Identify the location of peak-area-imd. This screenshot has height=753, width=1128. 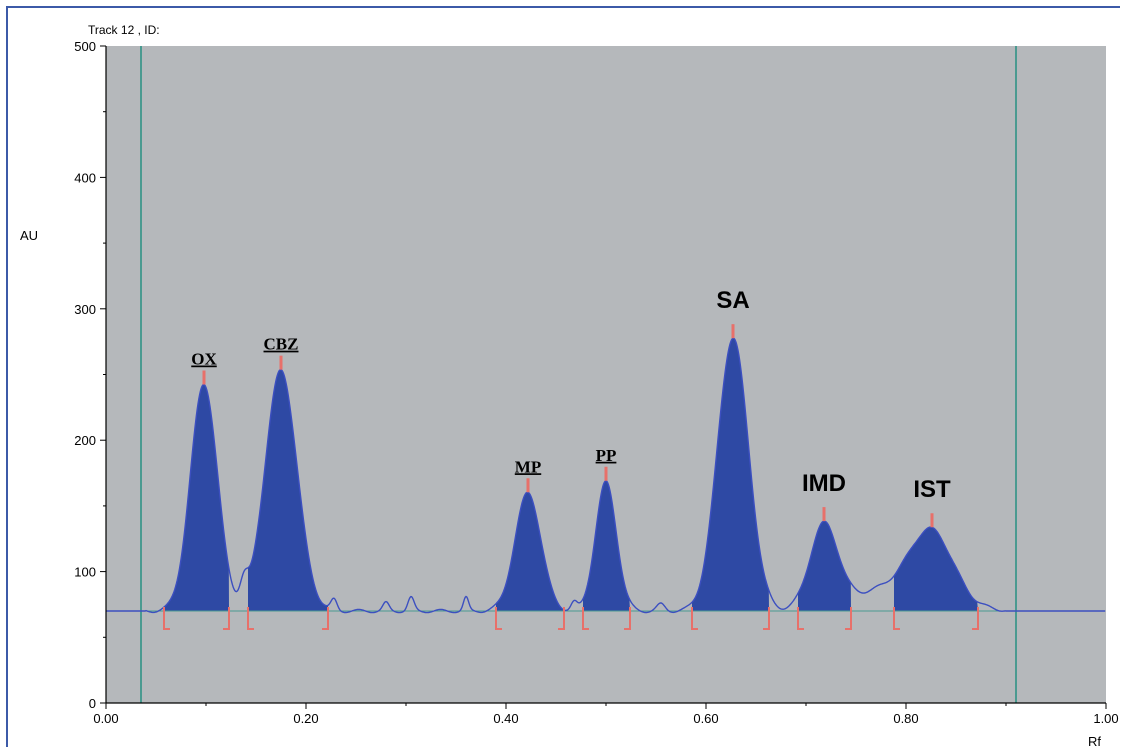
(824, 566).